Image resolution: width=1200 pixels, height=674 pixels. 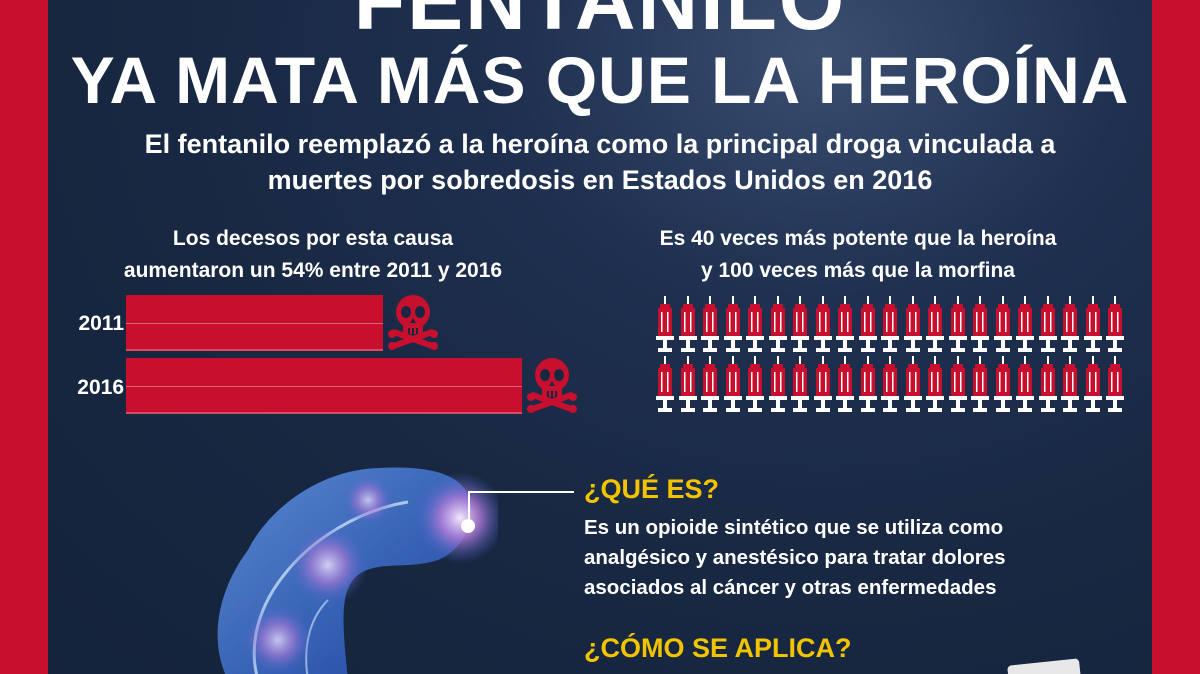 What do you see at coordinates (718, 648) in the screenshot?
I see `how-applied-heading: ¿CÓMO SE APLICA?` at bounding box center [718, 648].